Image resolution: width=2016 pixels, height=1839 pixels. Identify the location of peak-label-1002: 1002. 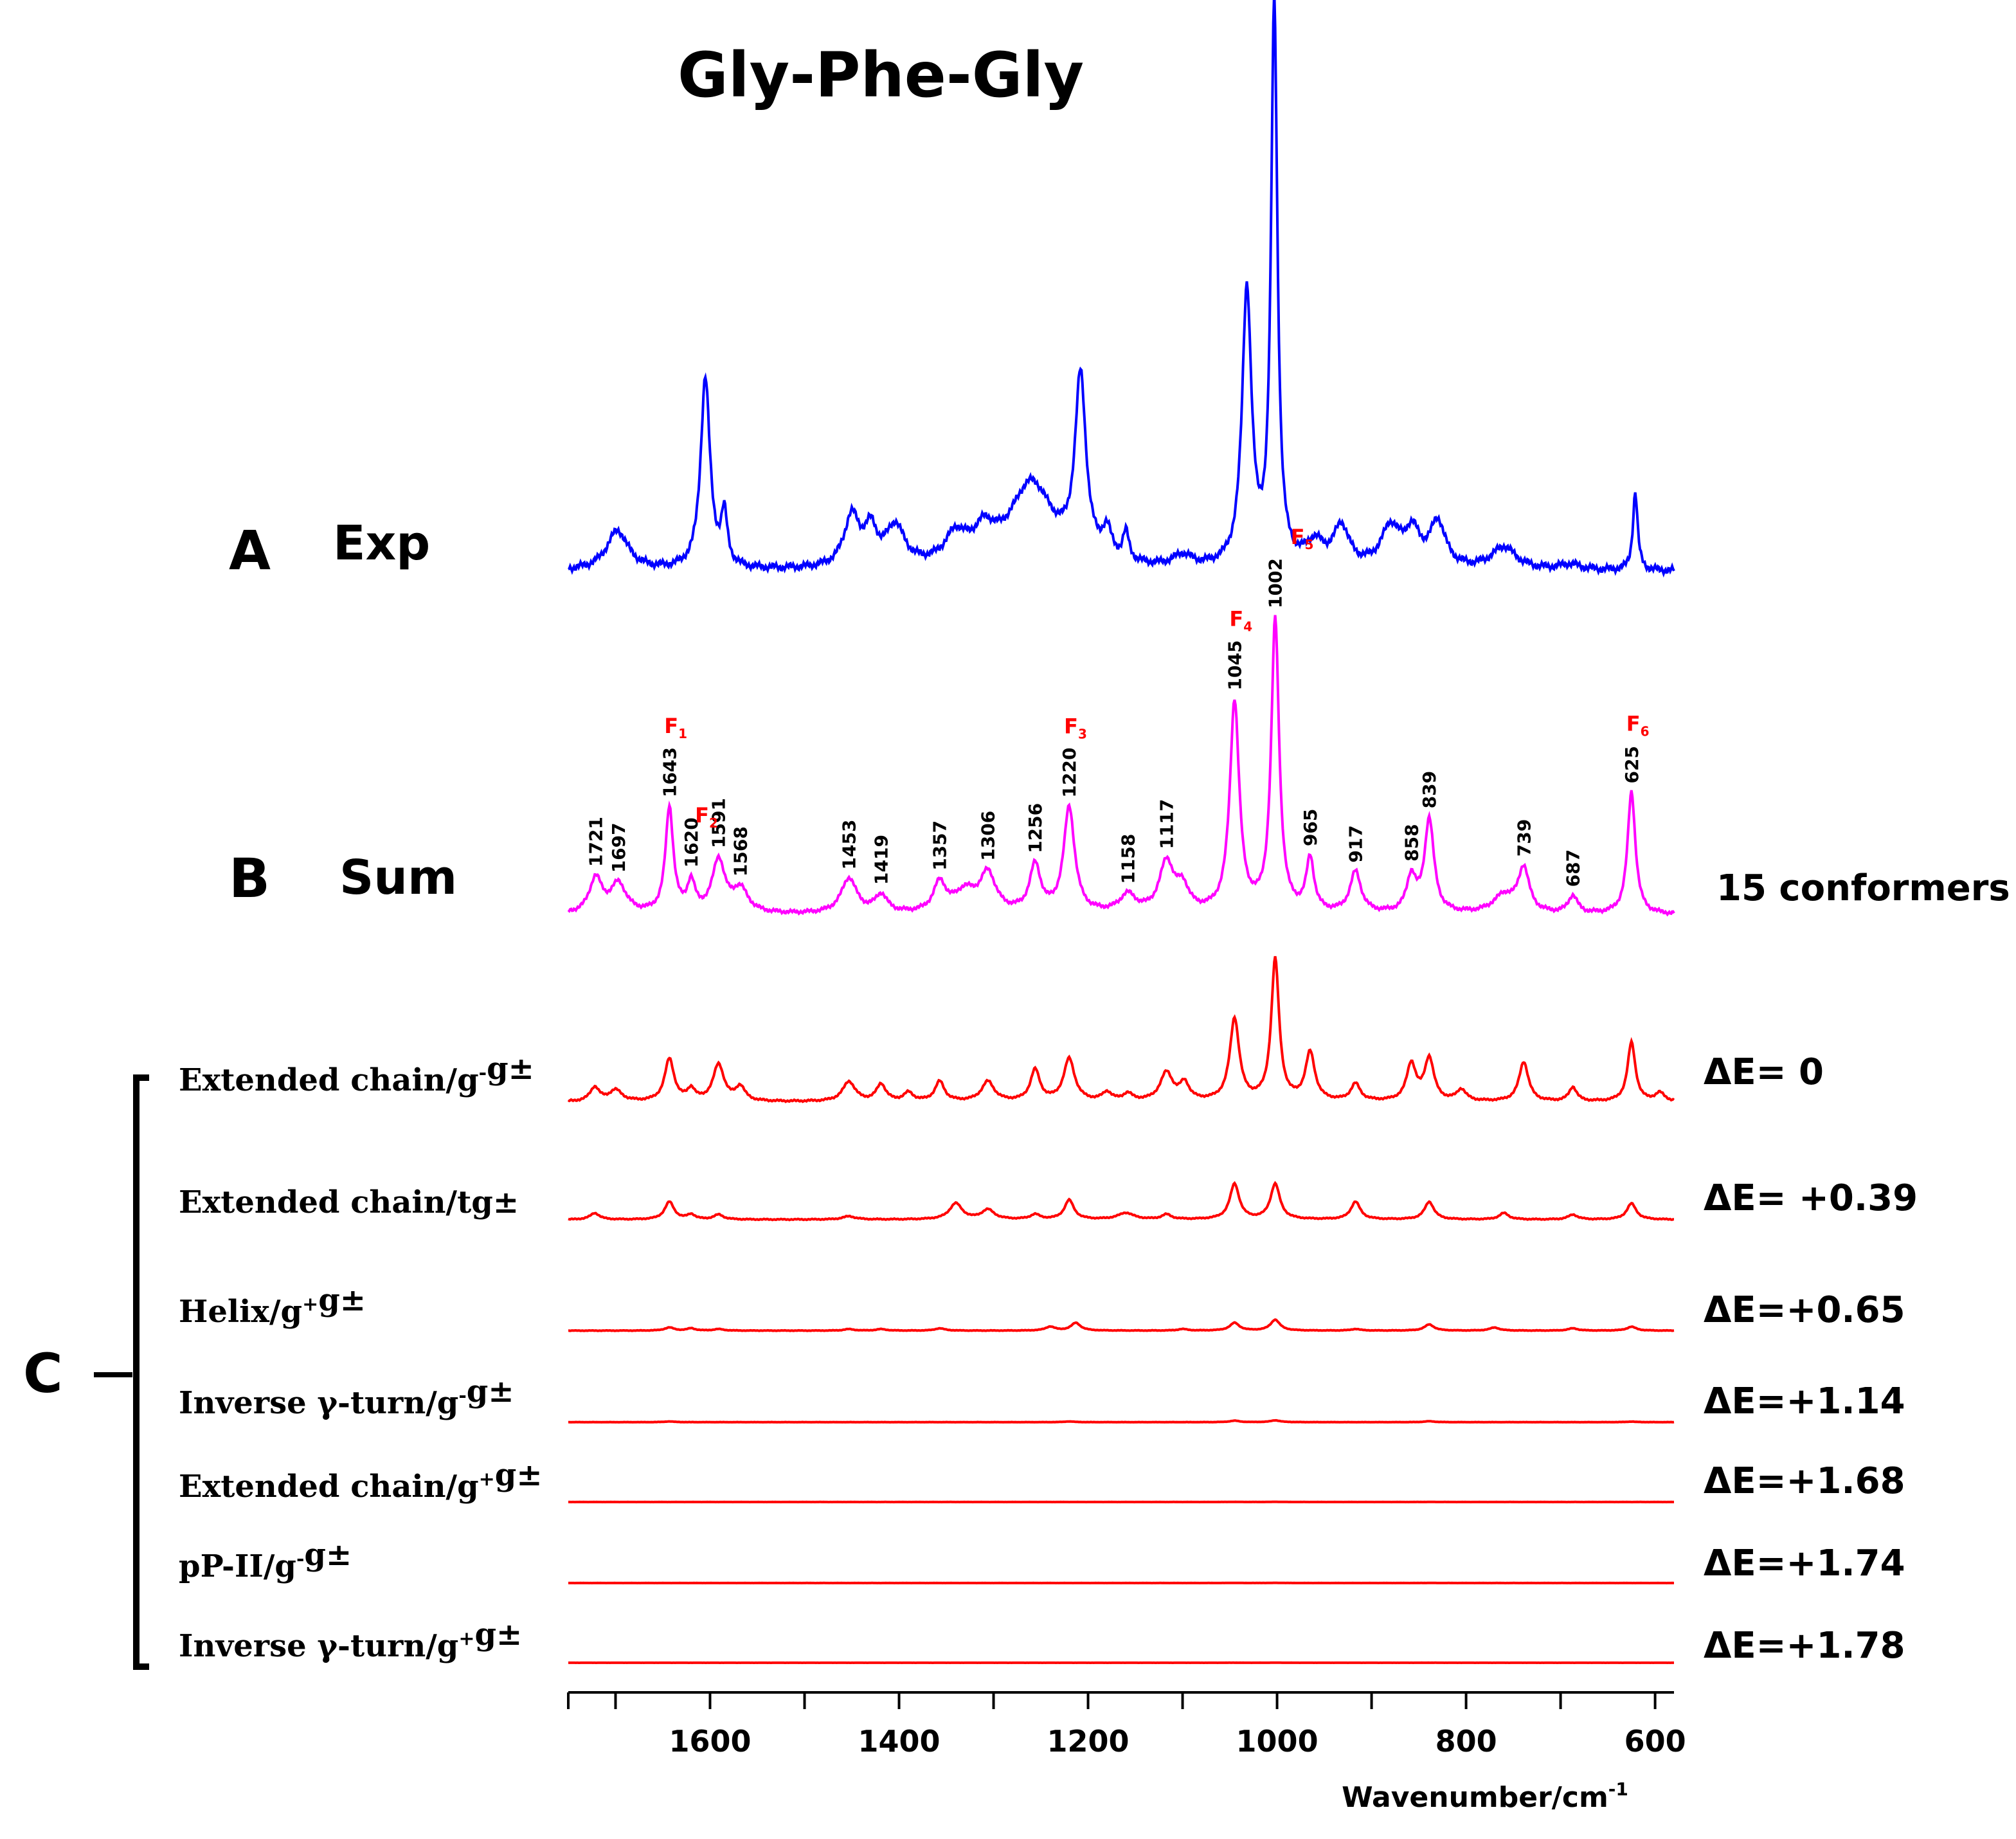
(1275, 583).